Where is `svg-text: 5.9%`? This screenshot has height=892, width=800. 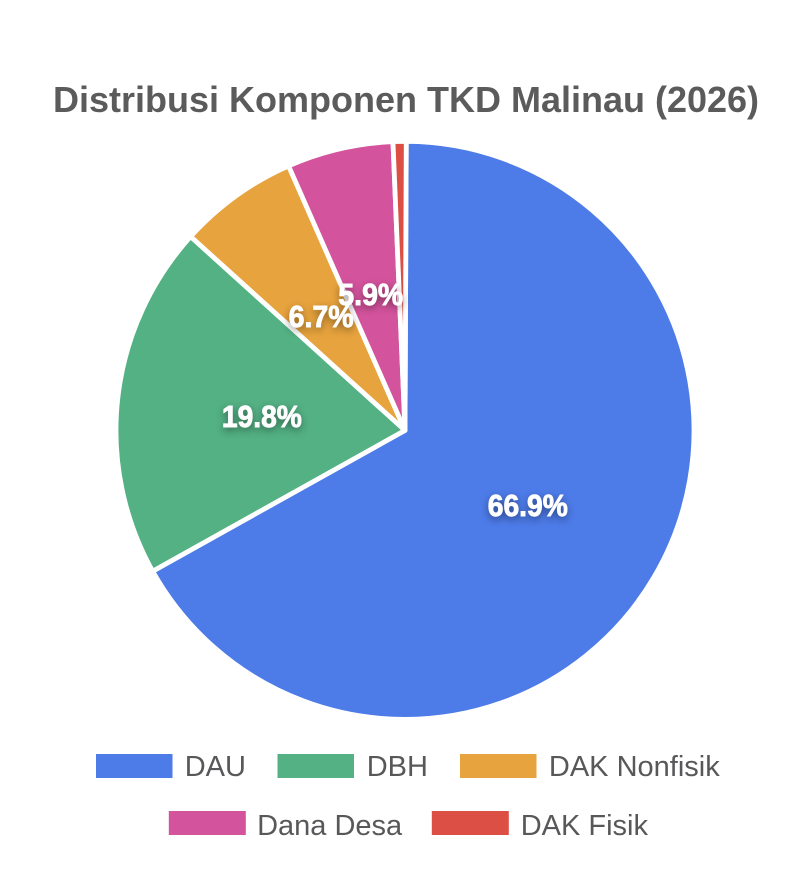
svg-text: 5.9% is located at coordinates (370, 295).